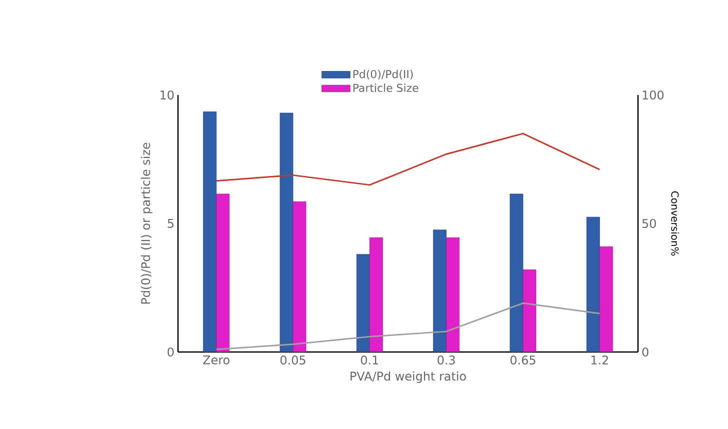 The height and width of the screenshot is (429, 728). I want to click on y-tick-label: 5, so click(171, 223).